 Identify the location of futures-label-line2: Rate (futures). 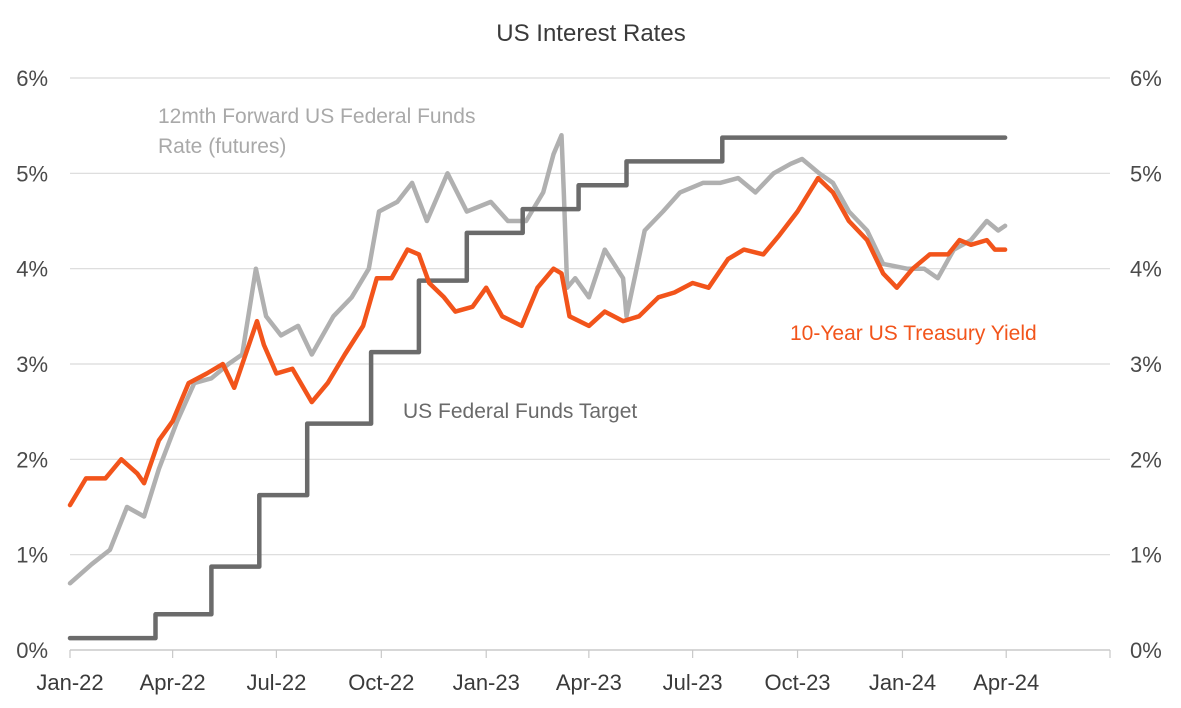
(222, 146).